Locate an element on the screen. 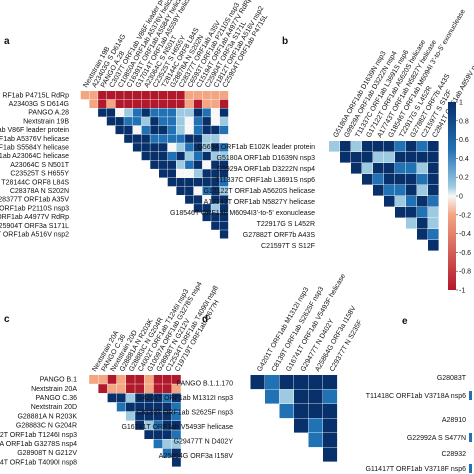 The height and width of the screenshot is (474, 474). colorbar-tick-label: 0.2 is located at coordinates (464, 178).